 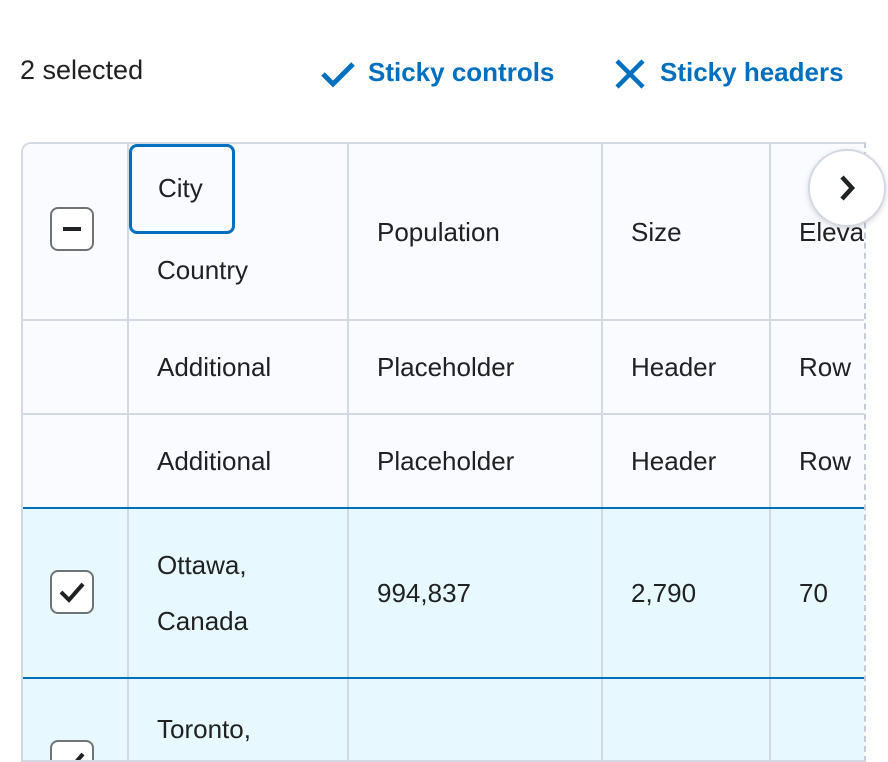 What do you see at coordinates (461, 72) in the screenshot?
I see `sticky-controls-toggle: Sticky controls` at bounding box center [461, 72].